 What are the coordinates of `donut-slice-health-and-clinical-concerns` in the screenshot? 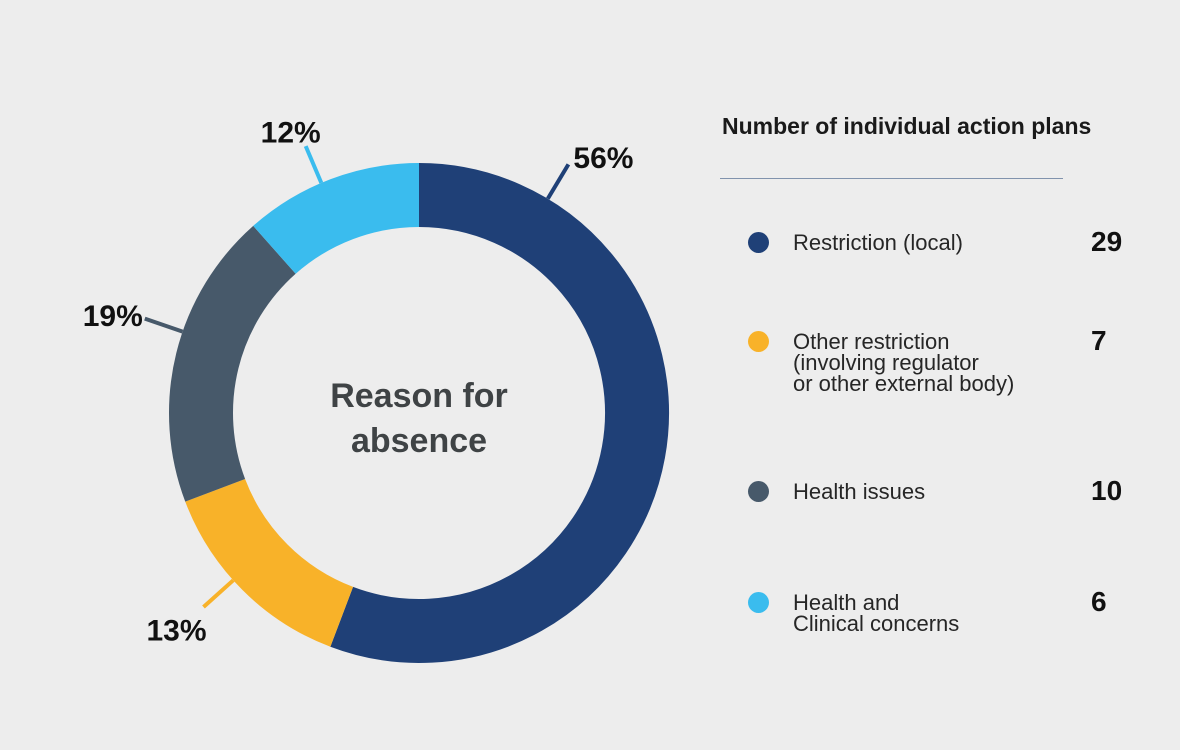 It's located at (336, 219).